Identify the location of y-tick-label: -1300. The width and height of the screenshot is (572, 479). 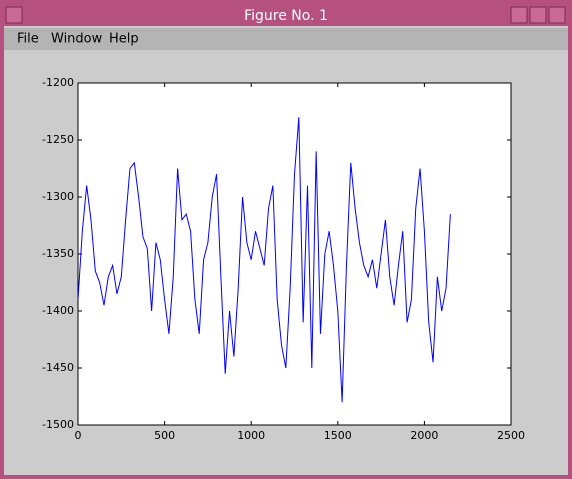
(58, 196).